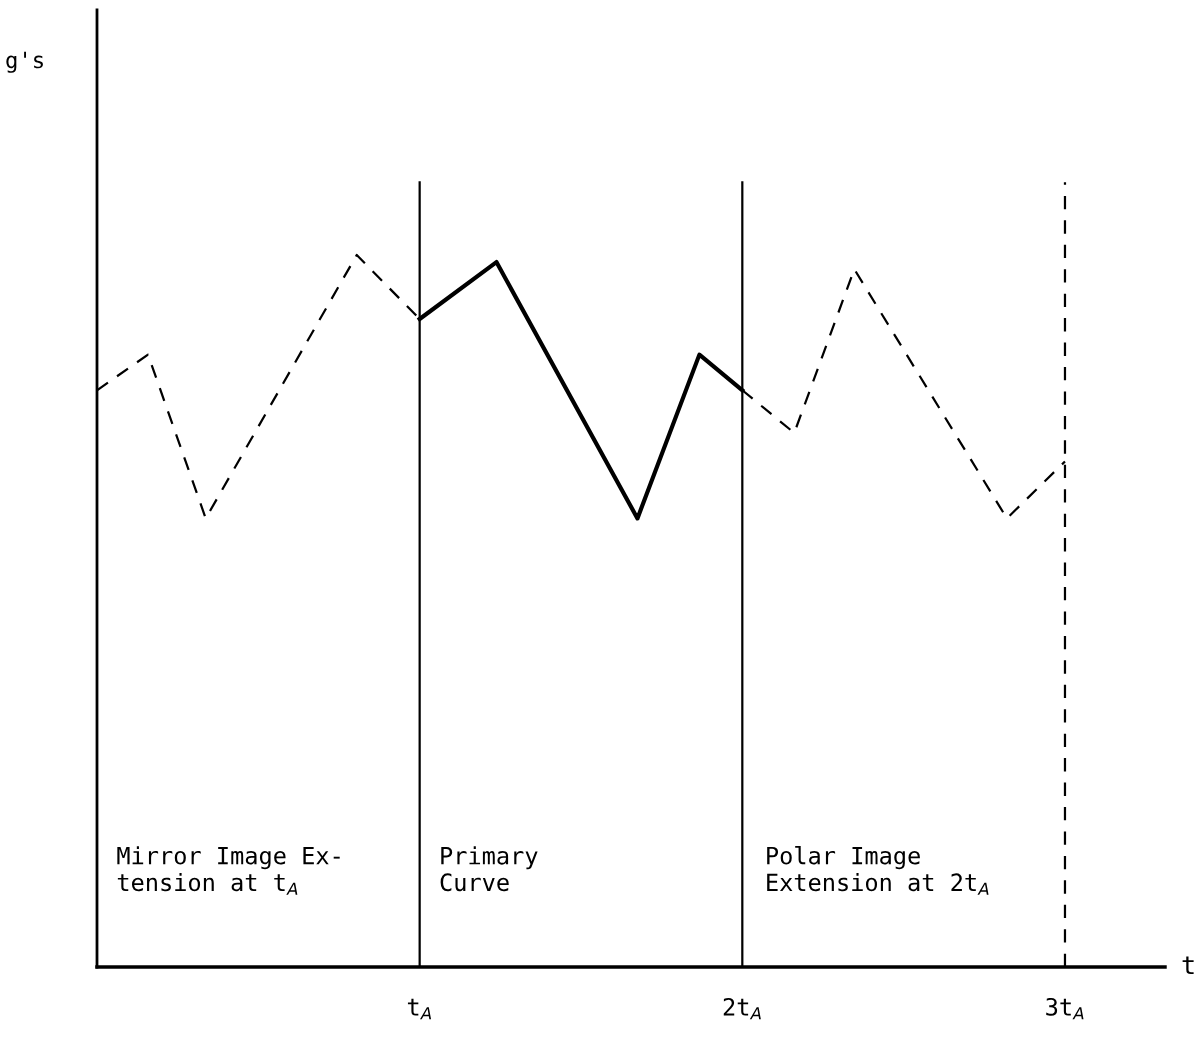  What do you see at coordinates (419, 1009) in the screenshot?
I see `x-tick-label: t$_{A}$` at bounding box center [419, 1009].